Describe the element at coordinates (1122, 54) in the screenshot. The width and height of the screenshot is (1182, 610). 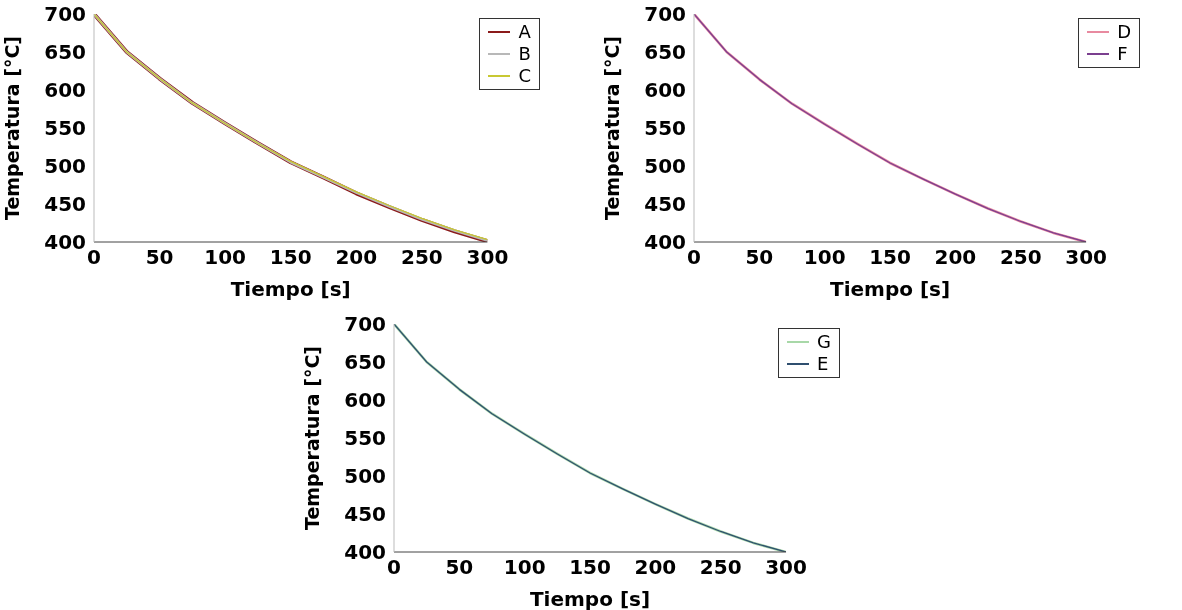
I see `legend-label: F` at that location.